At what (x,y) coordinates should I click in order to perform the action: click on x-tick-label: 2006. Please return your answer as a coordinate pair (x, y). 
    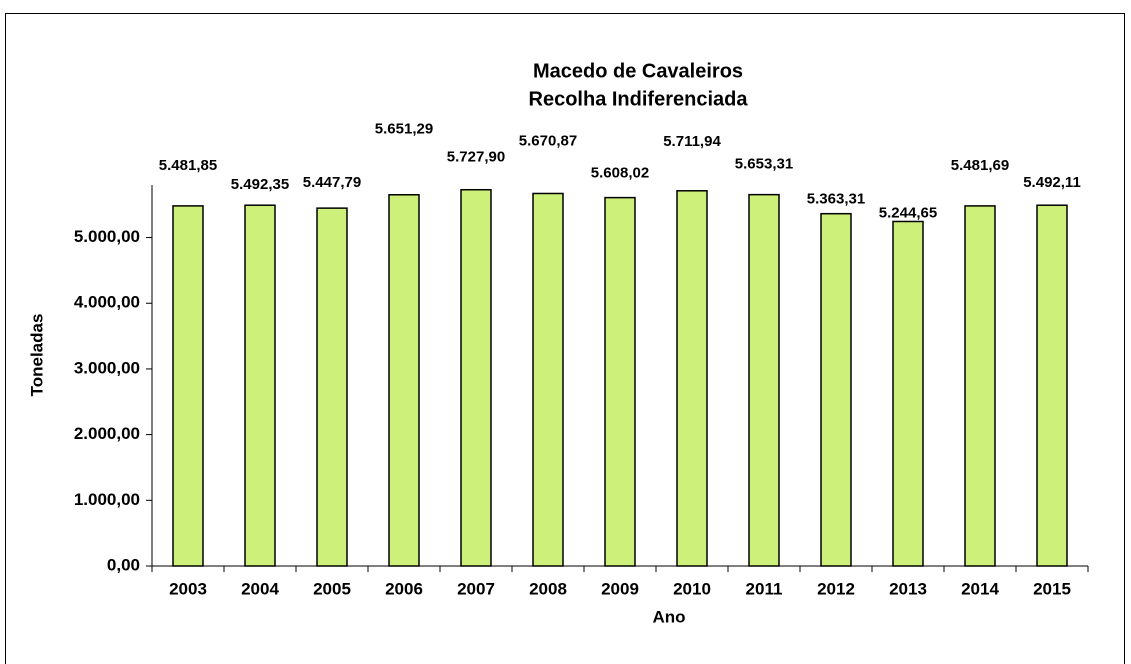
    Looking at the image, I should click on (404, 588).